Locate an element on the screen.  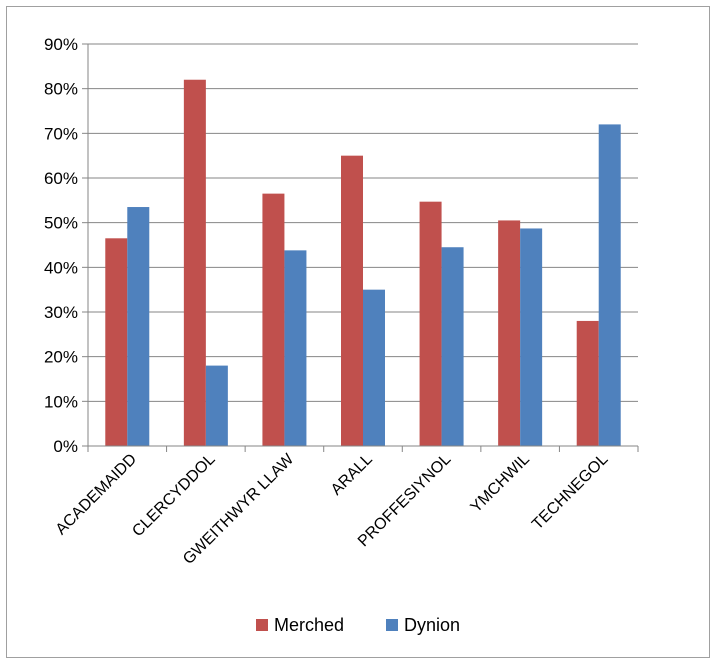
x-category-label: ACADEMAIDD is located at coordinates (96, 494).